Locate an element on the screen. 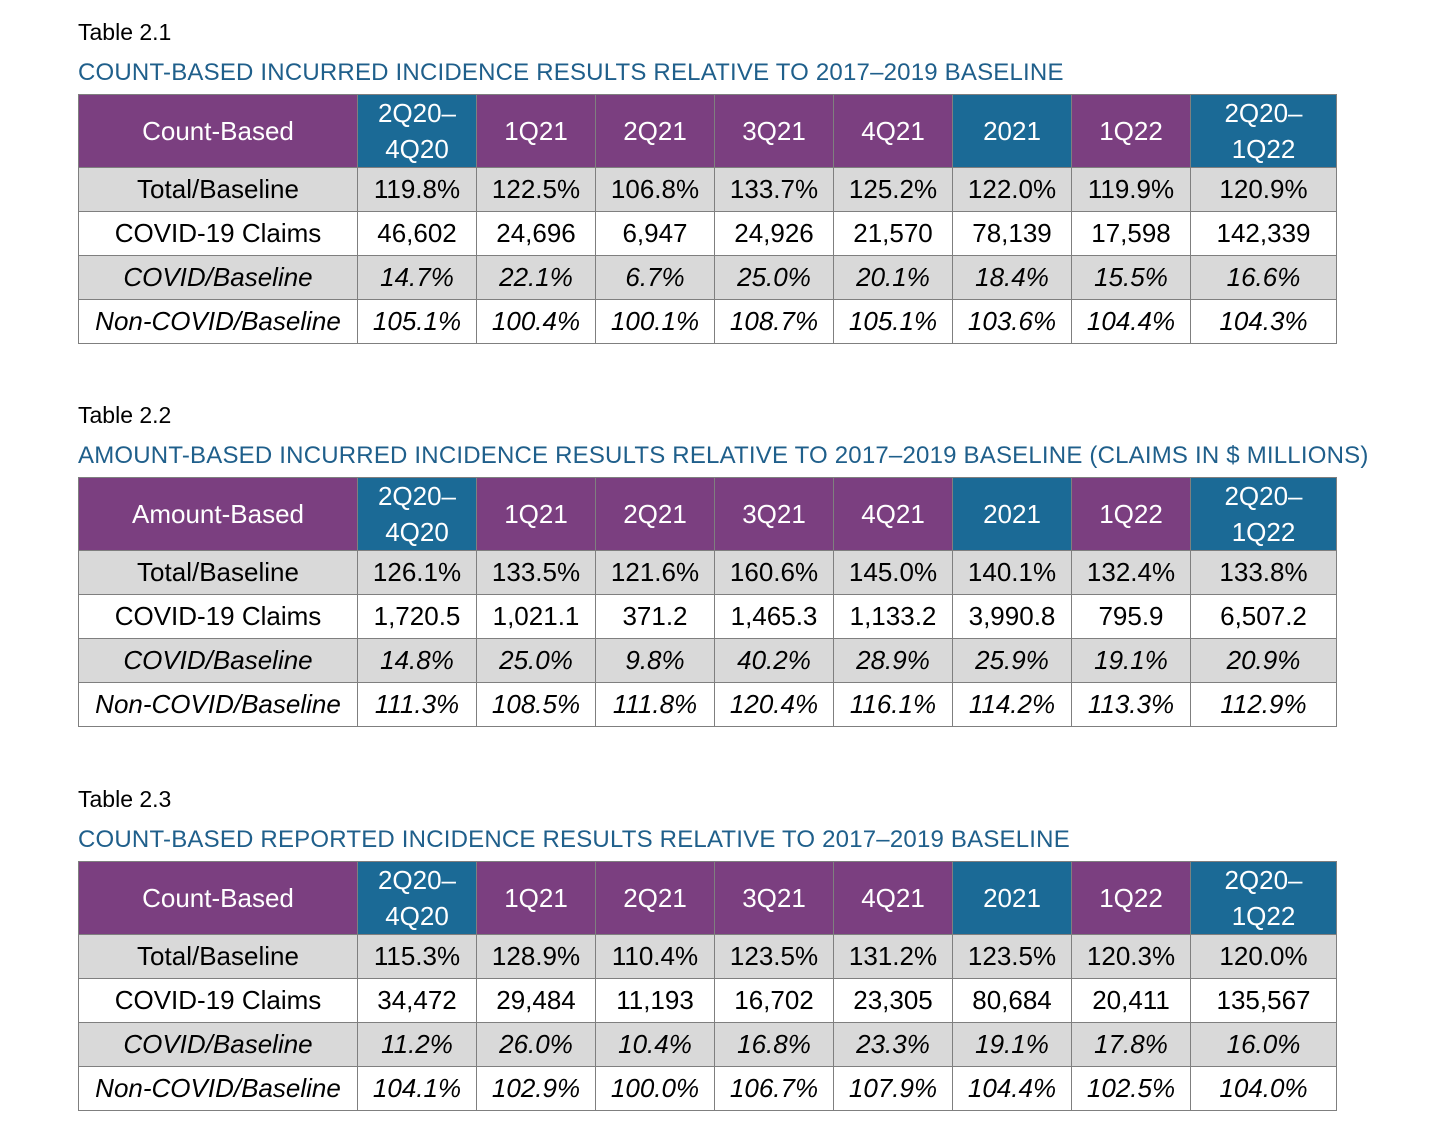  table-cell: 15.5% is located at coordinates (1131, 277).